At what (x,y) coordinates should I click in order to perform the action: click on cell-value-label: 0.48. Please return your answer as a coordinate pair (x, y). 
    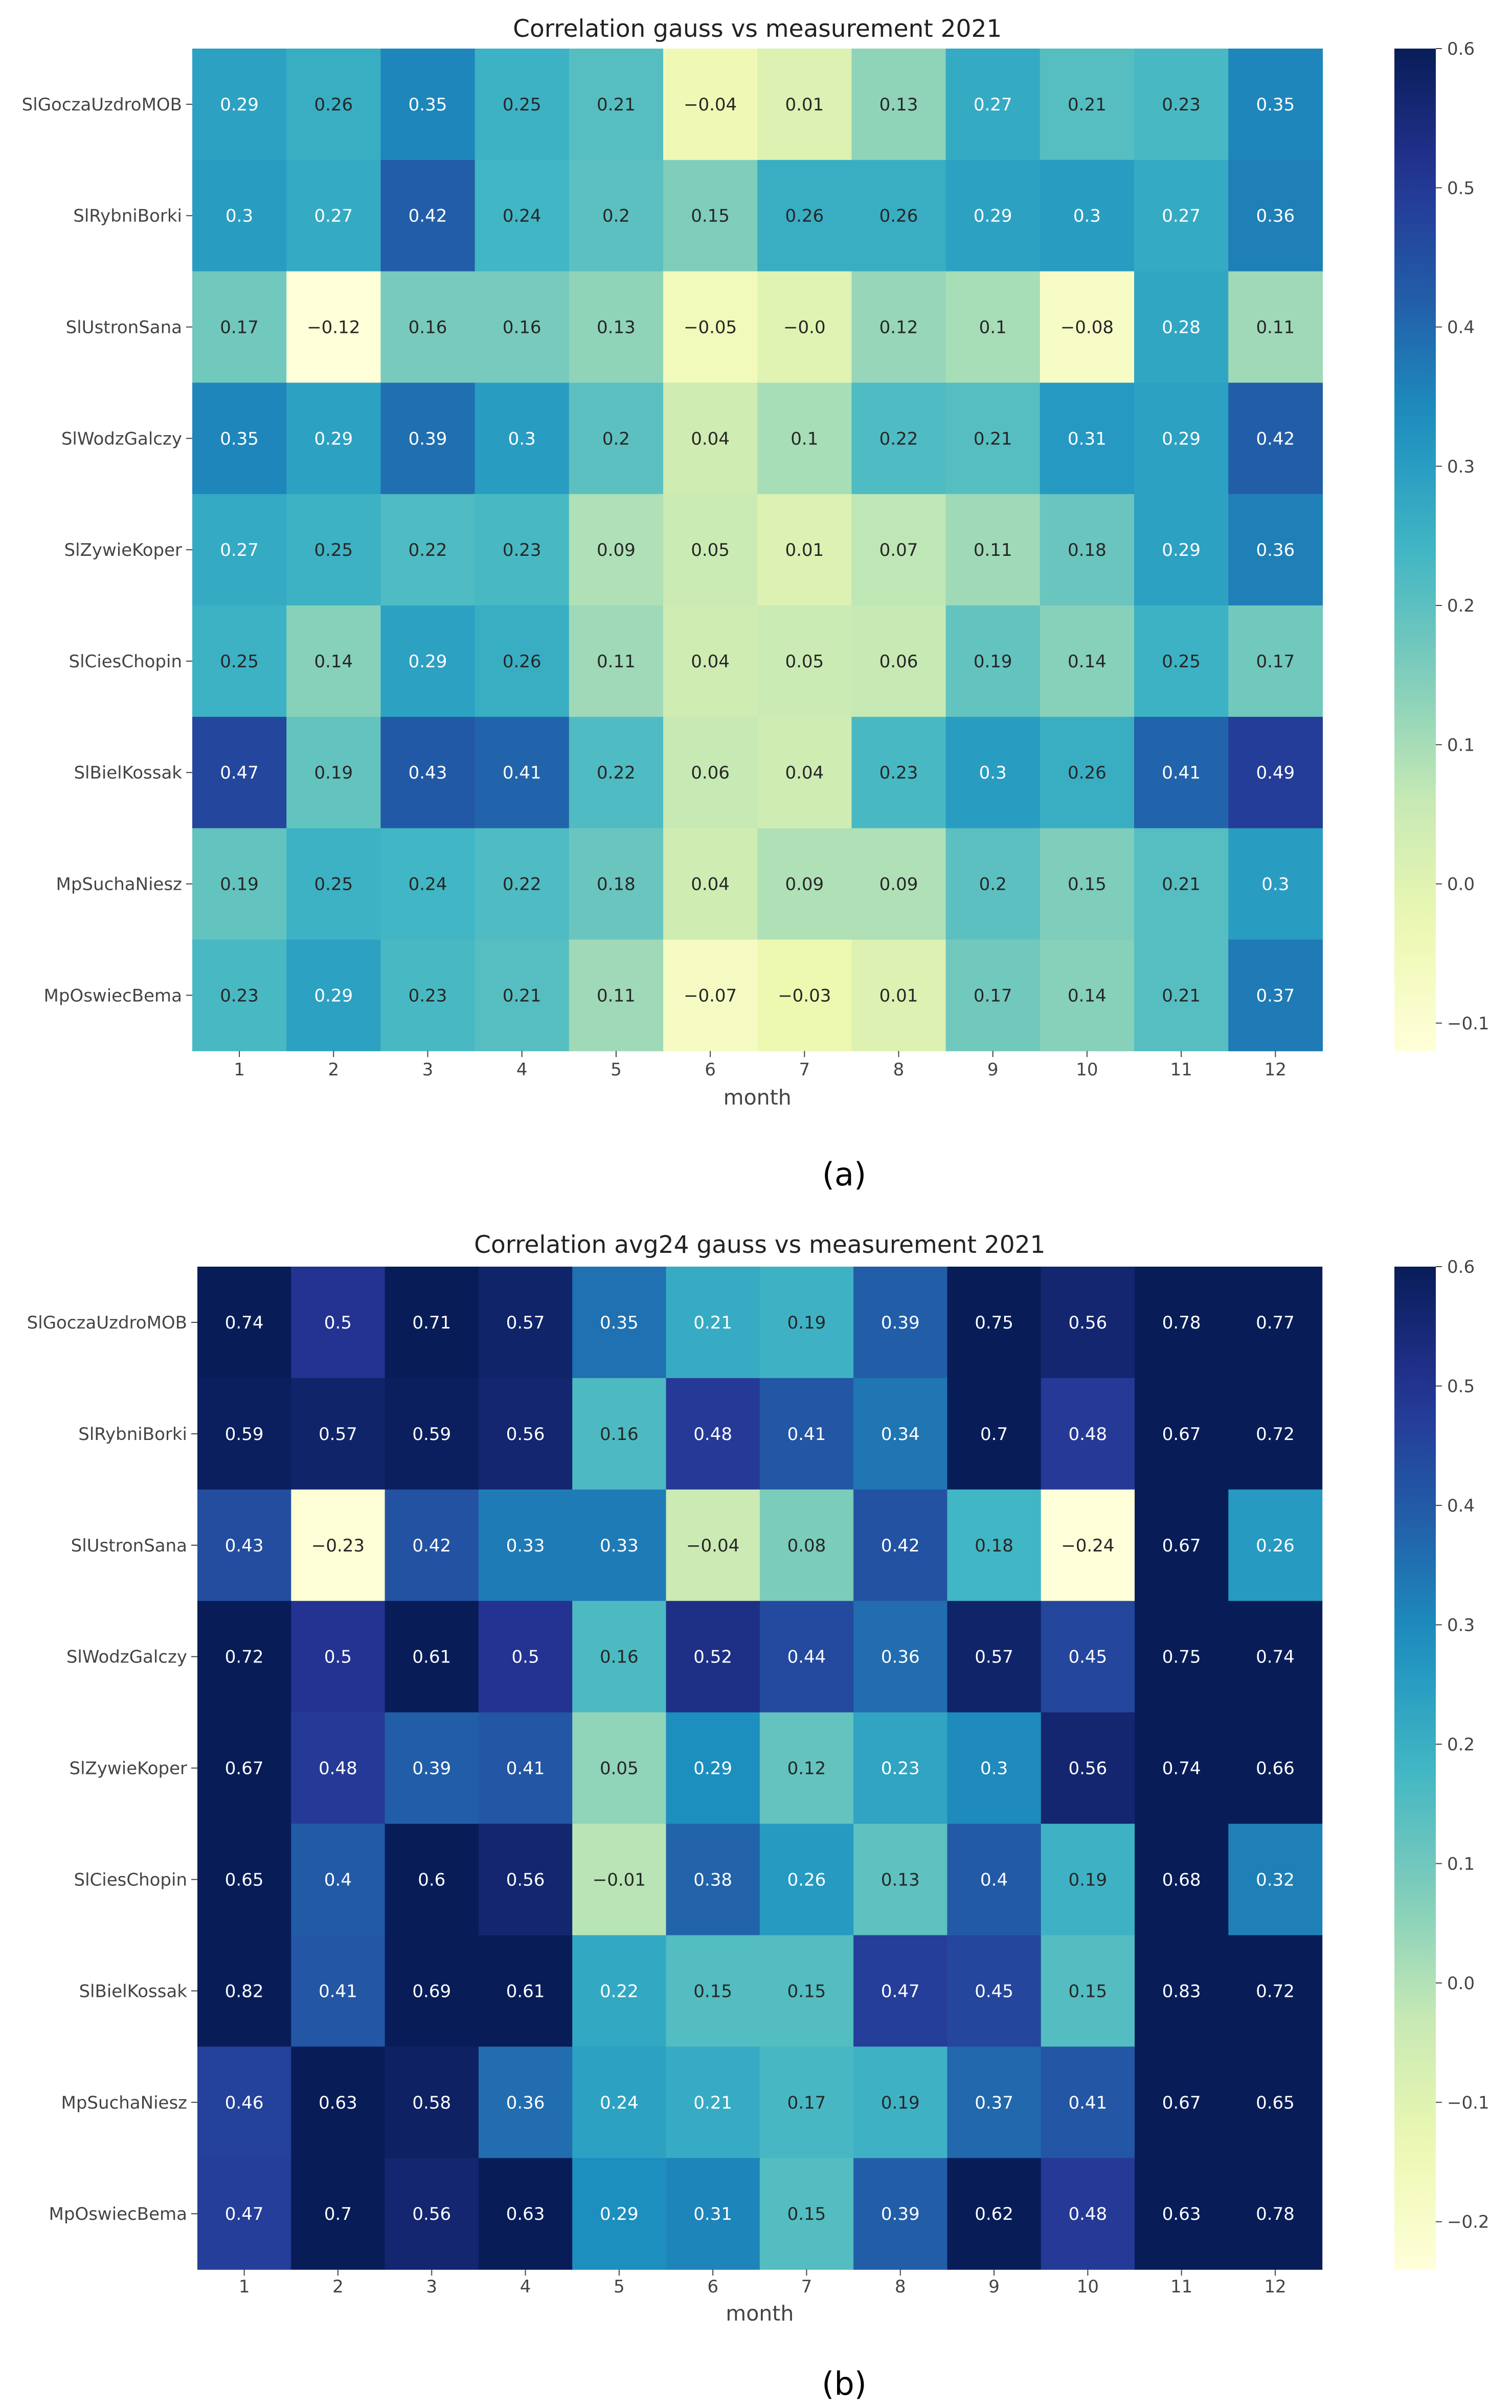
    Looking at the image, I should click on (1087, 2214).